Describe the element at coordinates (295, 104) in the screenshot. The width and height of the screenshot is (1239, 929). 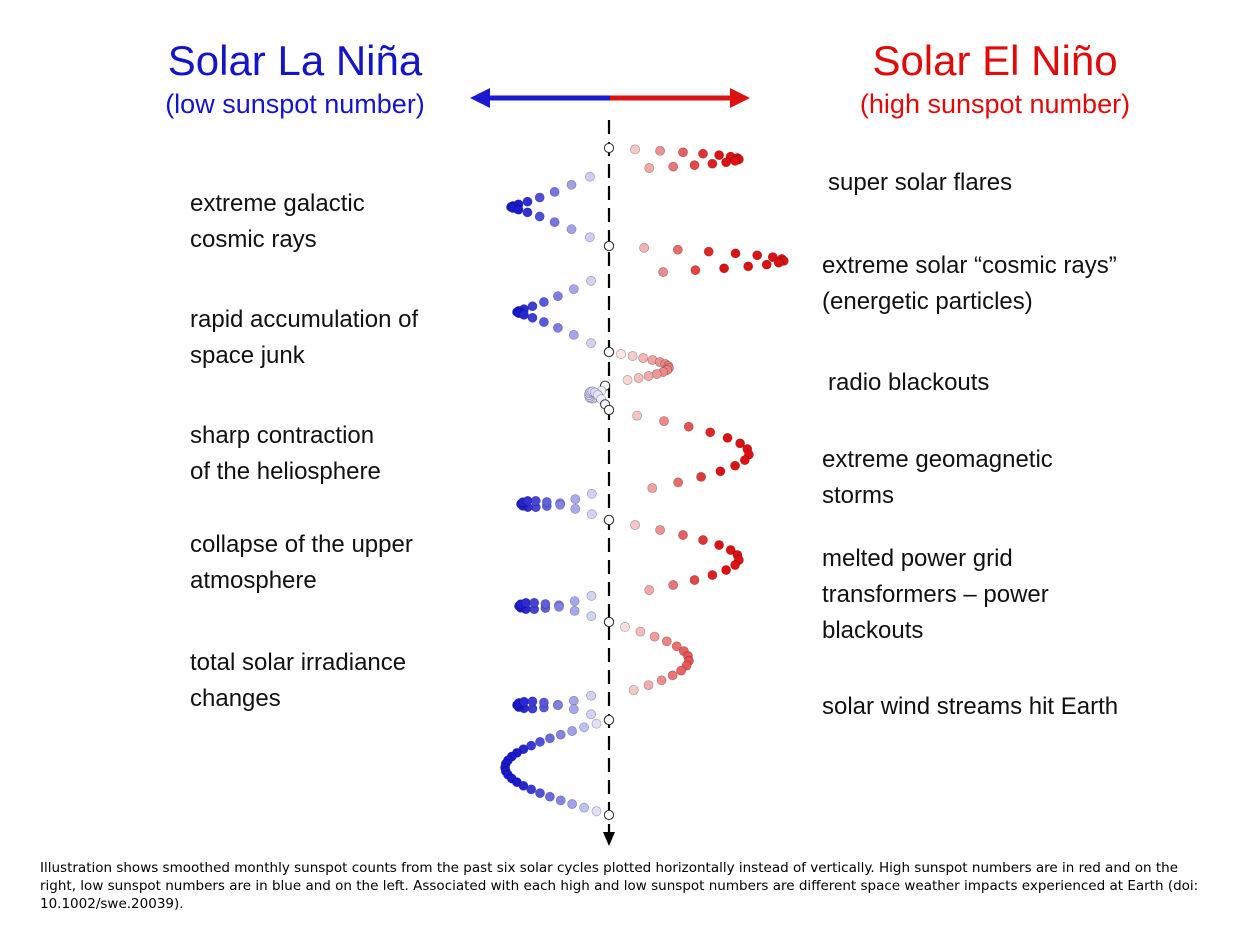
I see `left-subtitle: (low sunspot number)` at that location.